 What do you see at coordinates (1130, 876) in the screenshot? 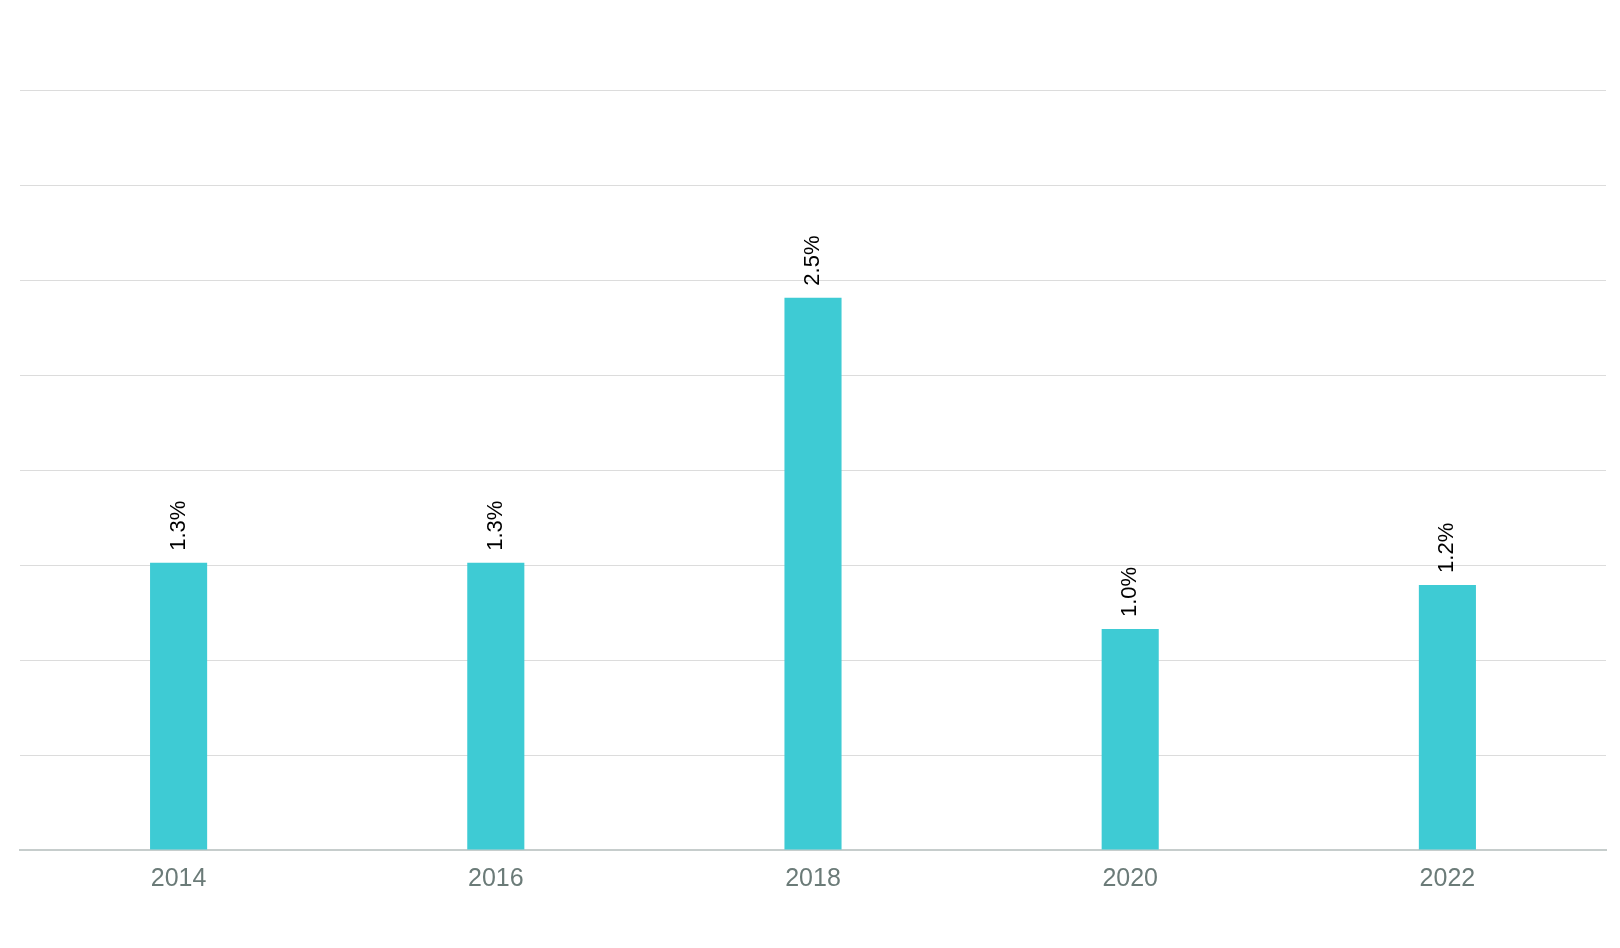
I see `x-tick-label: 2020` at bounding box center [1130, 876].